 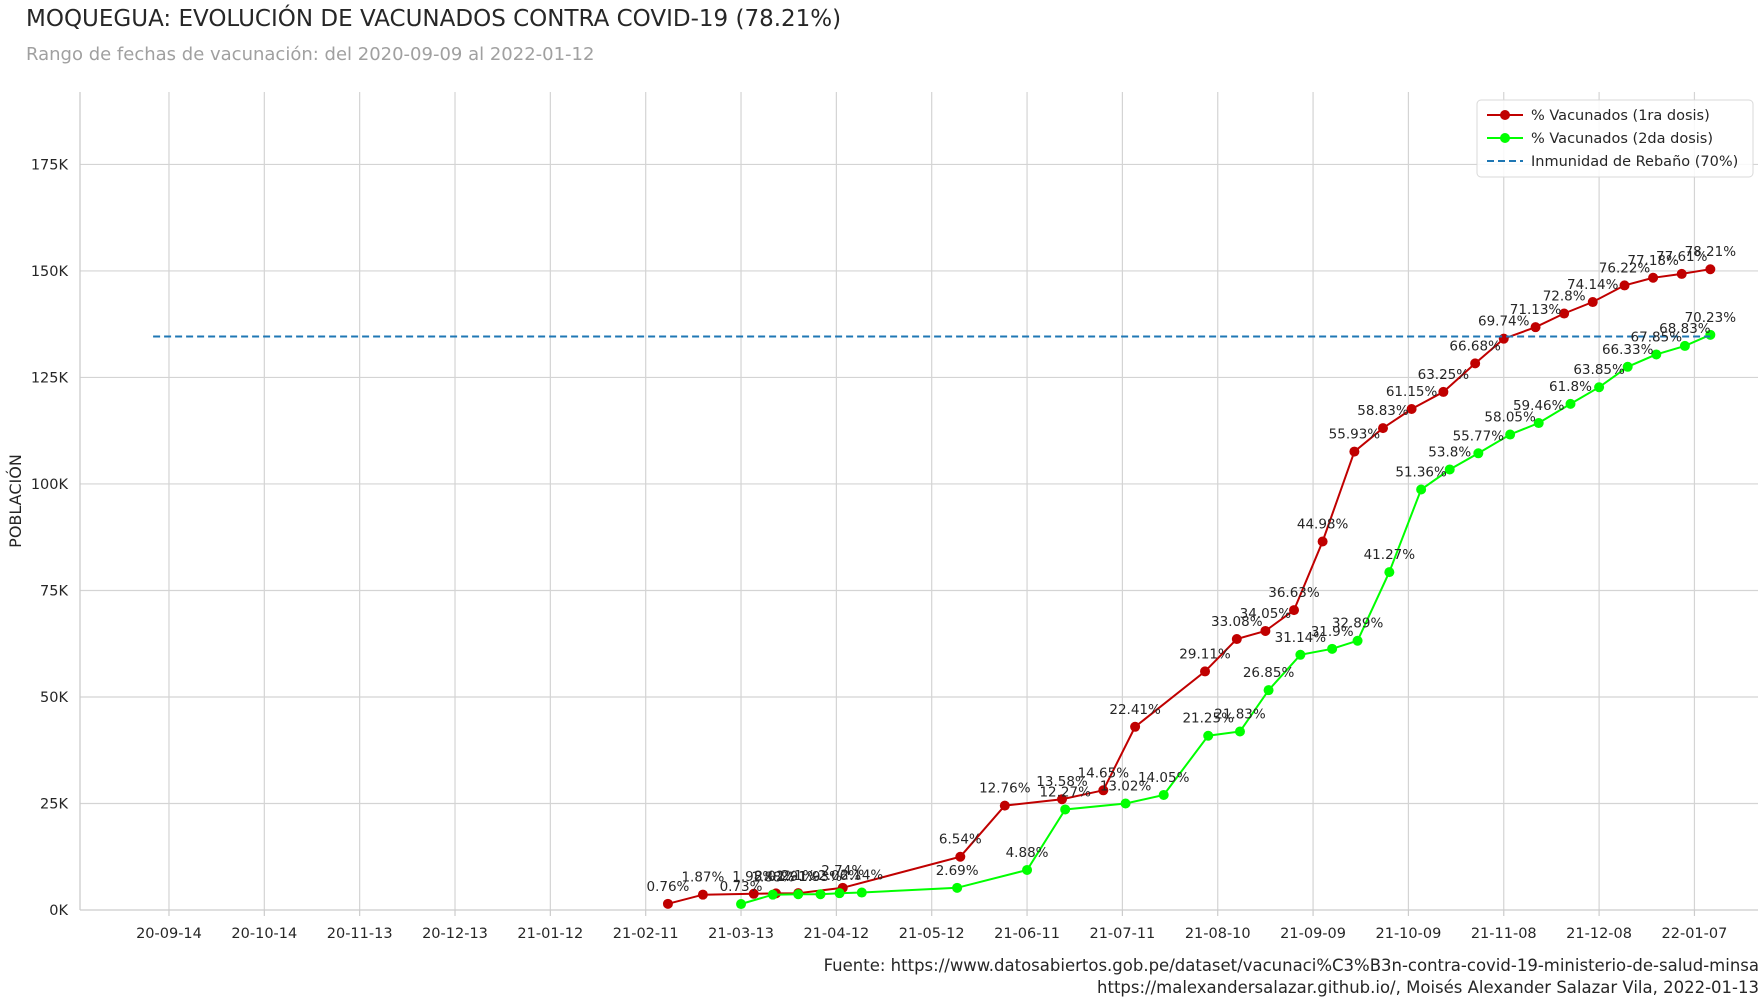 I want to click on x-tick-label: 21-10-09, so click(x=1409, y=934).